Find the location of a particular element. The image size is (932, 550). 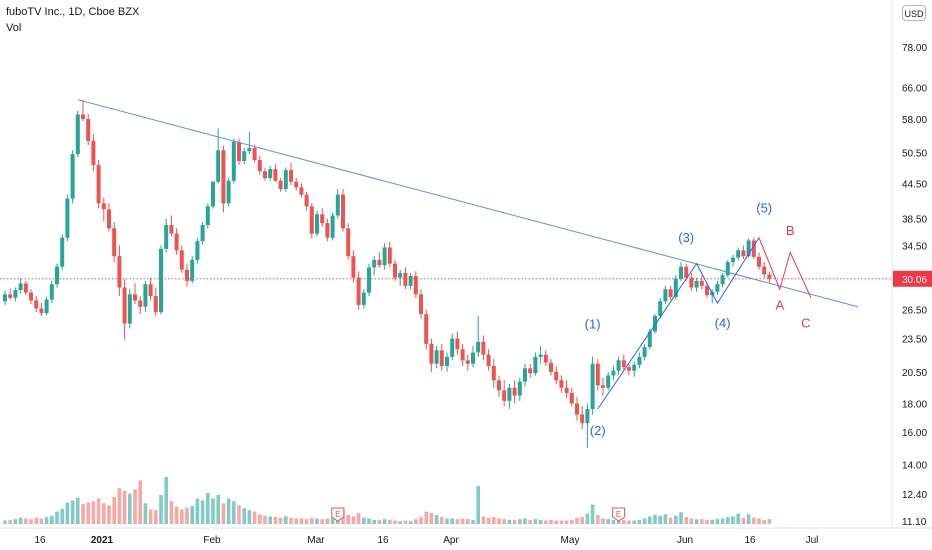

y-tick-label: 12.40 is located at coordinates (914, 495).